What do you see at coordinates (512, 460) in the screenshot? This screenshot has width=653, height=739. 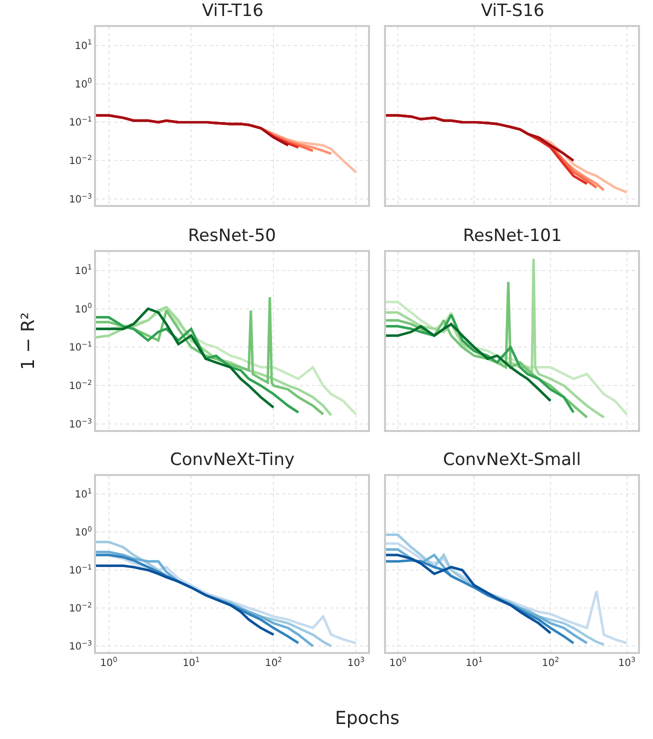 I see `chart-title: ConvNeXt-Small` at bounding box center [512, 460].